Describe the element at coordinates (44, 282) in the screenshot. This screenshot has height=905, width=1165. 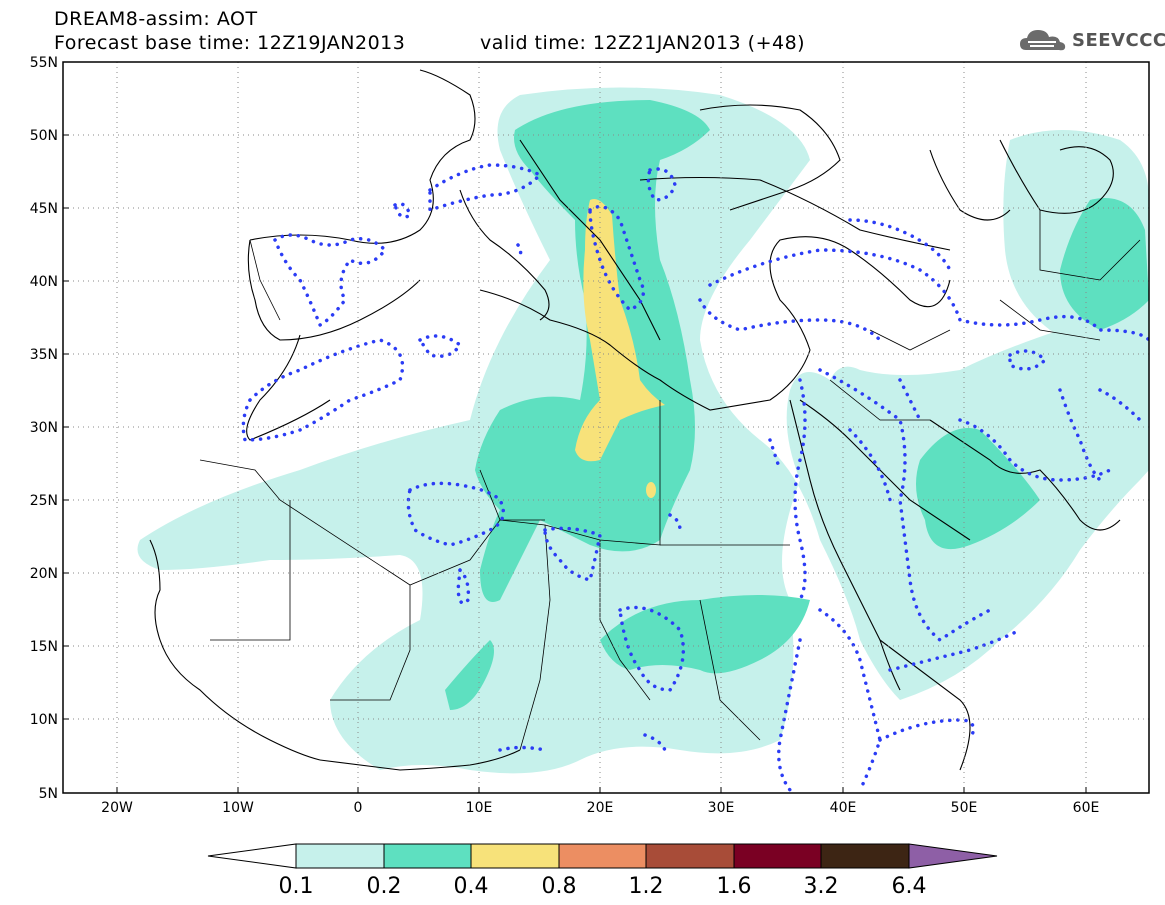
I see `lat-label: 40N` at that location.